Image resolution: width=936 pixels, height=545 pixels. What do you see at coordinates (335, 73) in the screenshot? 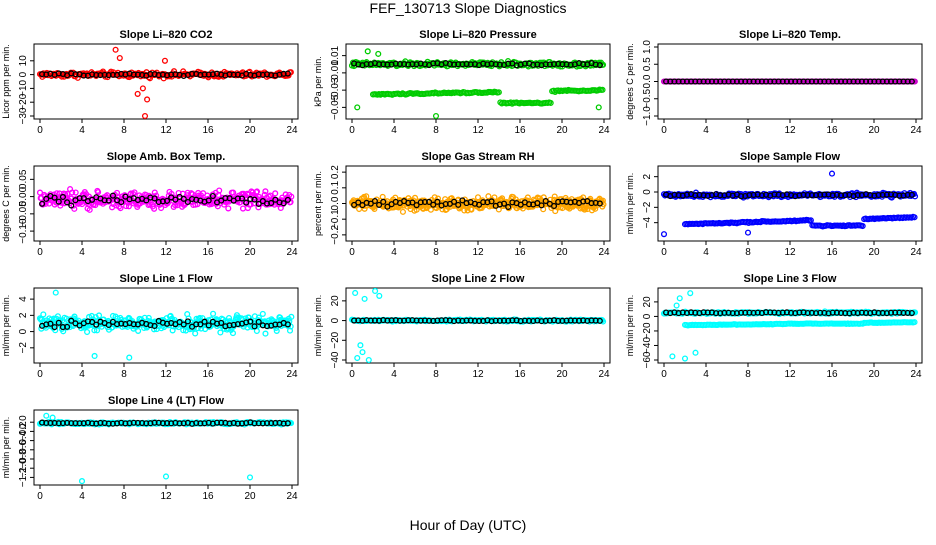
I see `y-tick-label: −0.01` at bounding box center [335, 73].